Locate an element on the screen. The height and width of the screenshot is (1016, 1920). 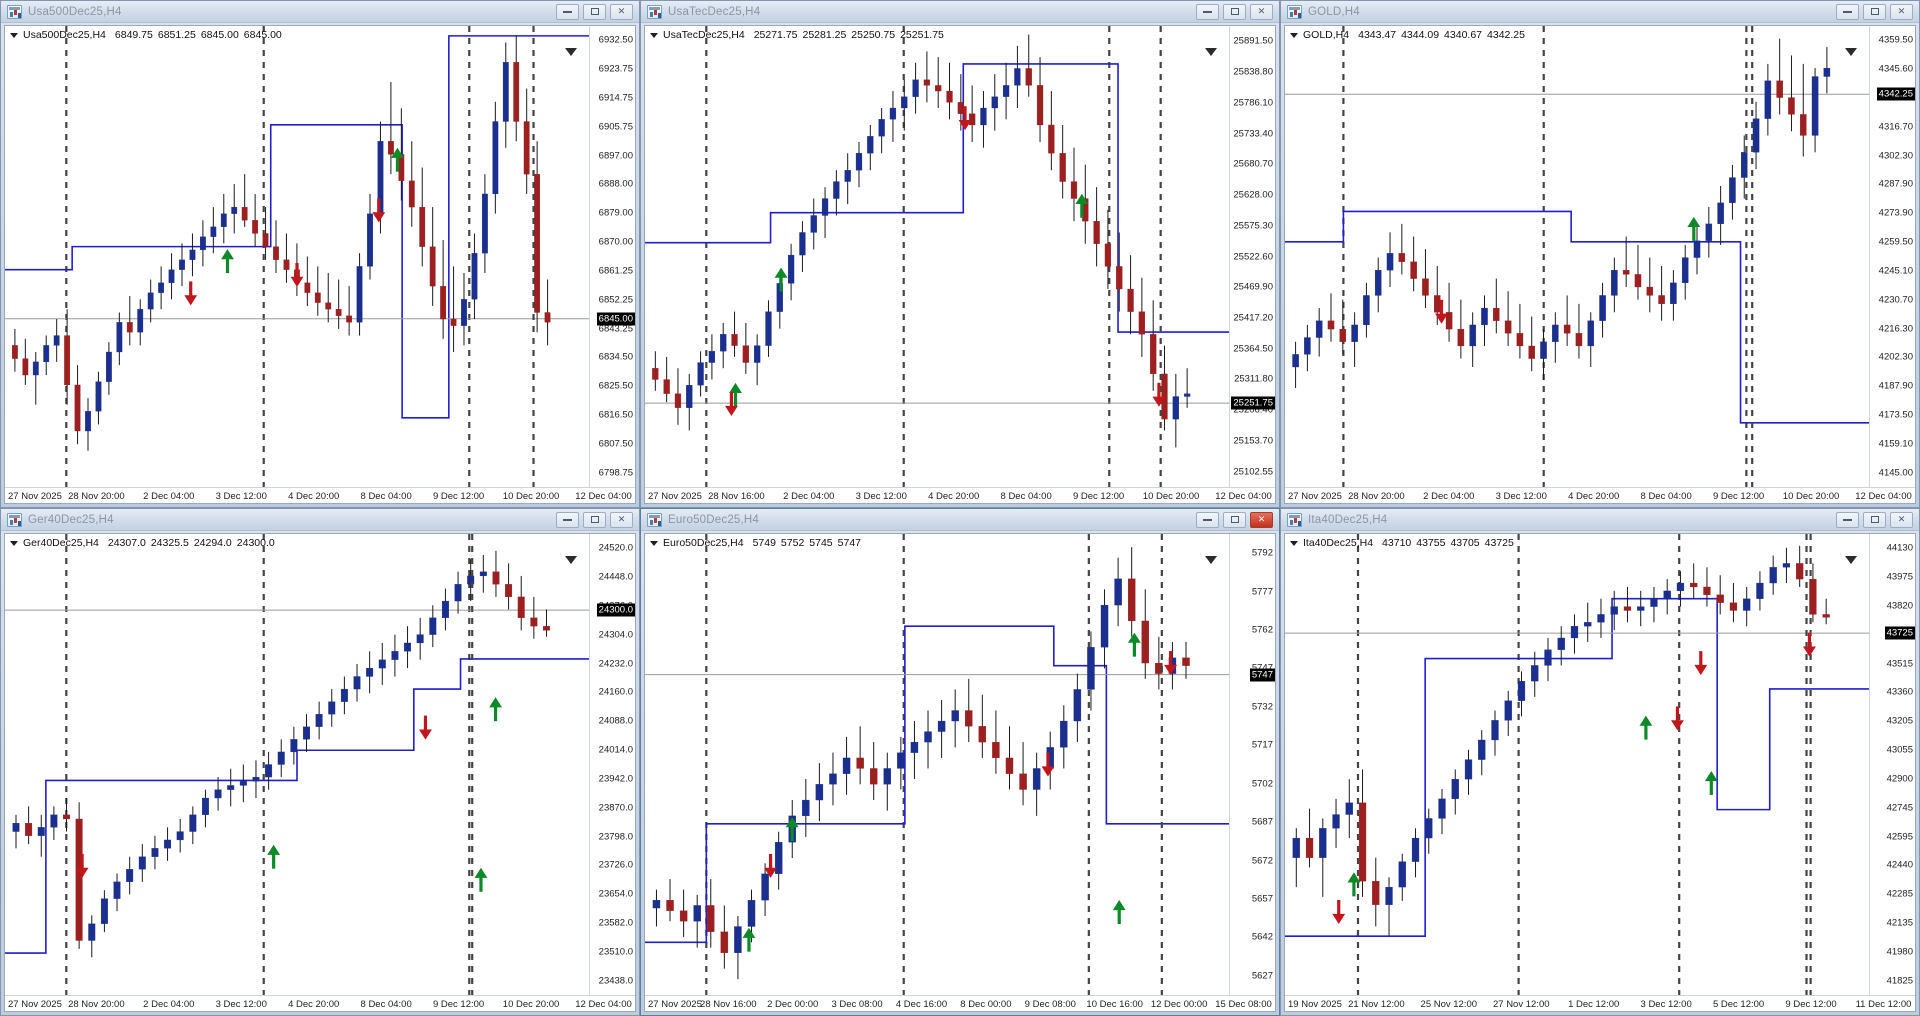
price-tick: 23438.0 is located at coordinates (615, 981).